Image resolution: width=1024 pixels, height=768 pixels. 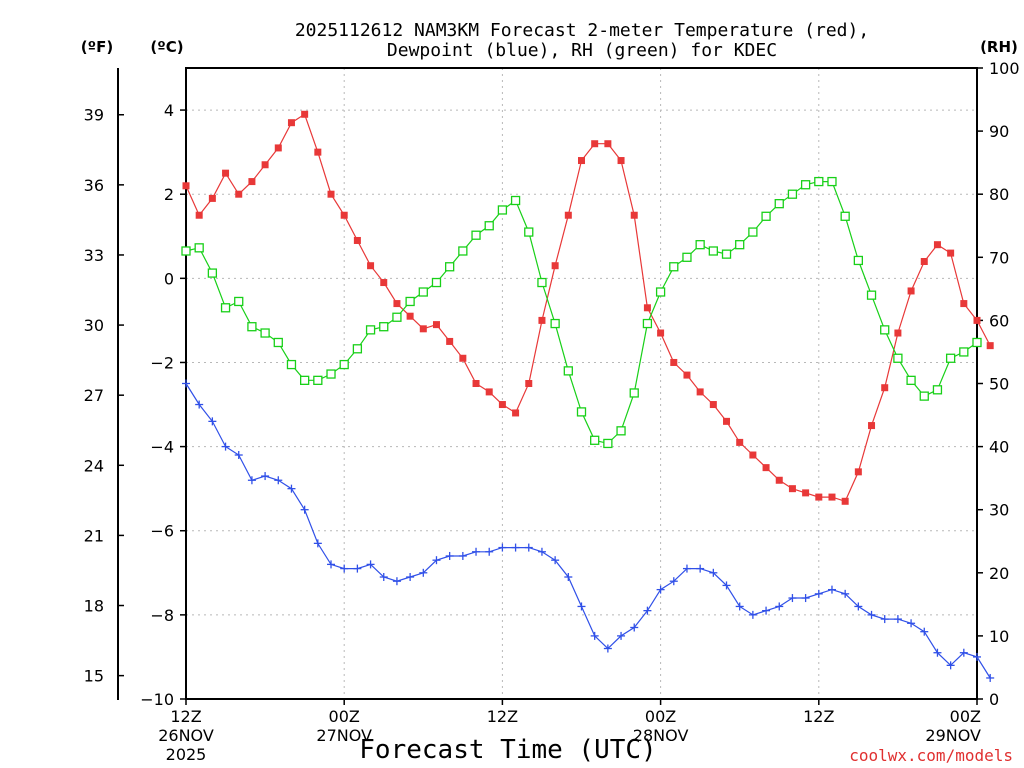 What do you see at coordinates (94, 255) in the screenshot?
I see `fahrenheit-tick-label: 33` at bounding box center [94, 255].